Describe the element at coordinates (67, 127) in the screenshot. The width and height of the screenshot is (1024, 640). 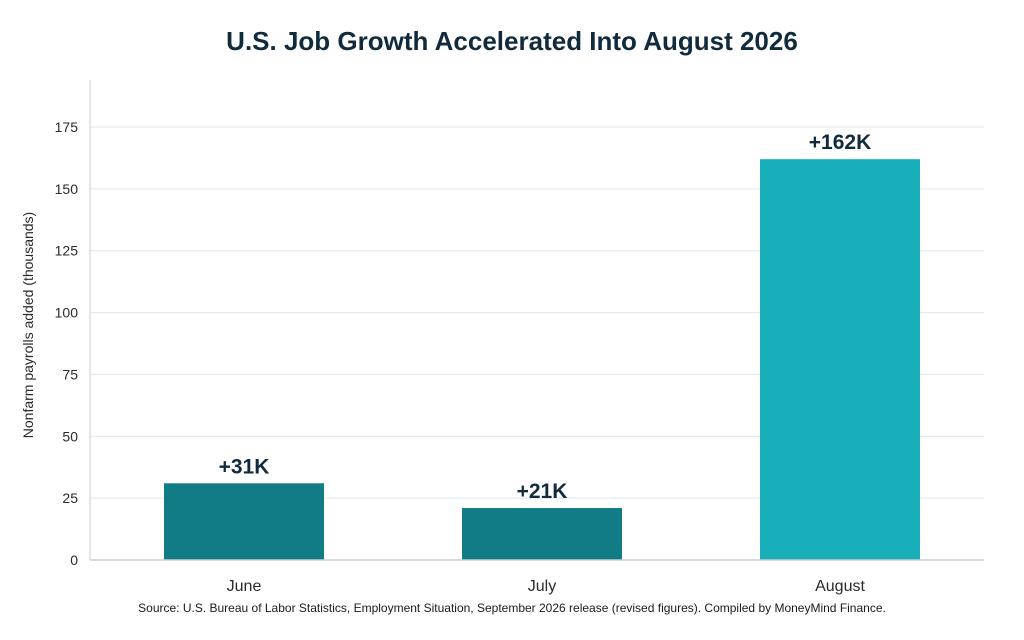
I see `y-tick-label: 175` at that location.